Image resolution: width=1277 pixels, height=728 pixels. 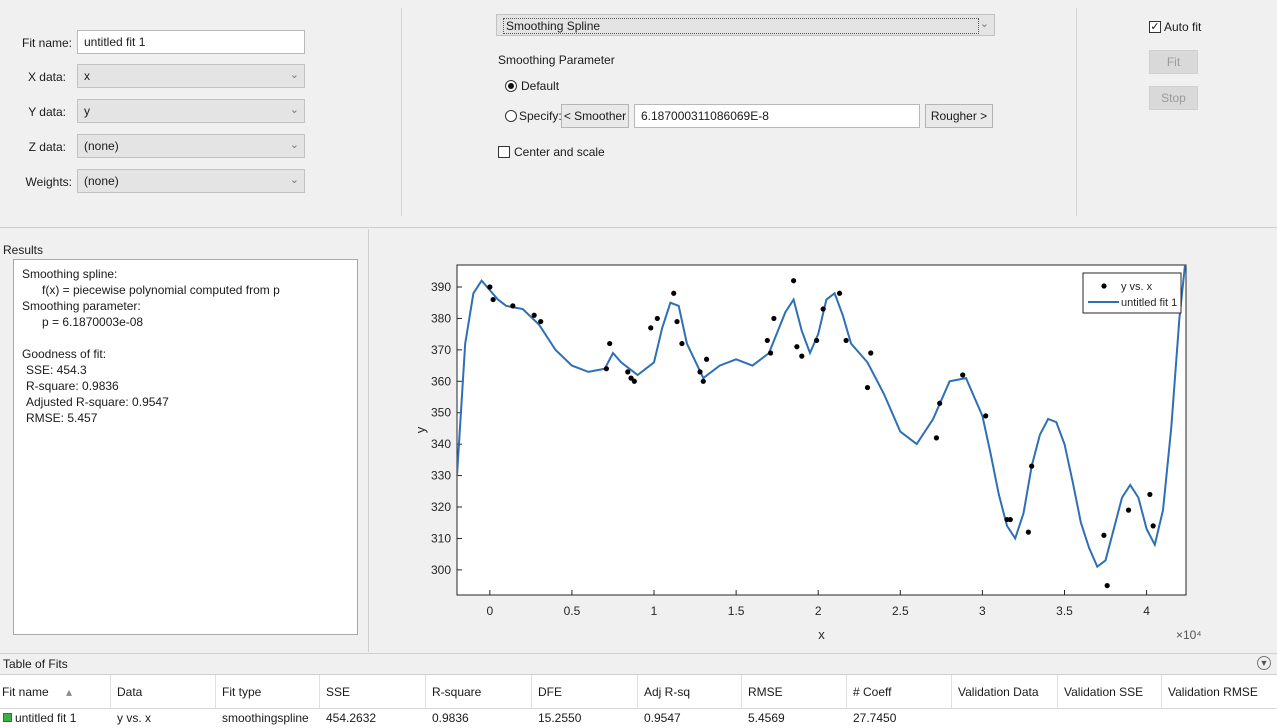 I want to click on weights-label: Weights:, so click(x=48, y=182).